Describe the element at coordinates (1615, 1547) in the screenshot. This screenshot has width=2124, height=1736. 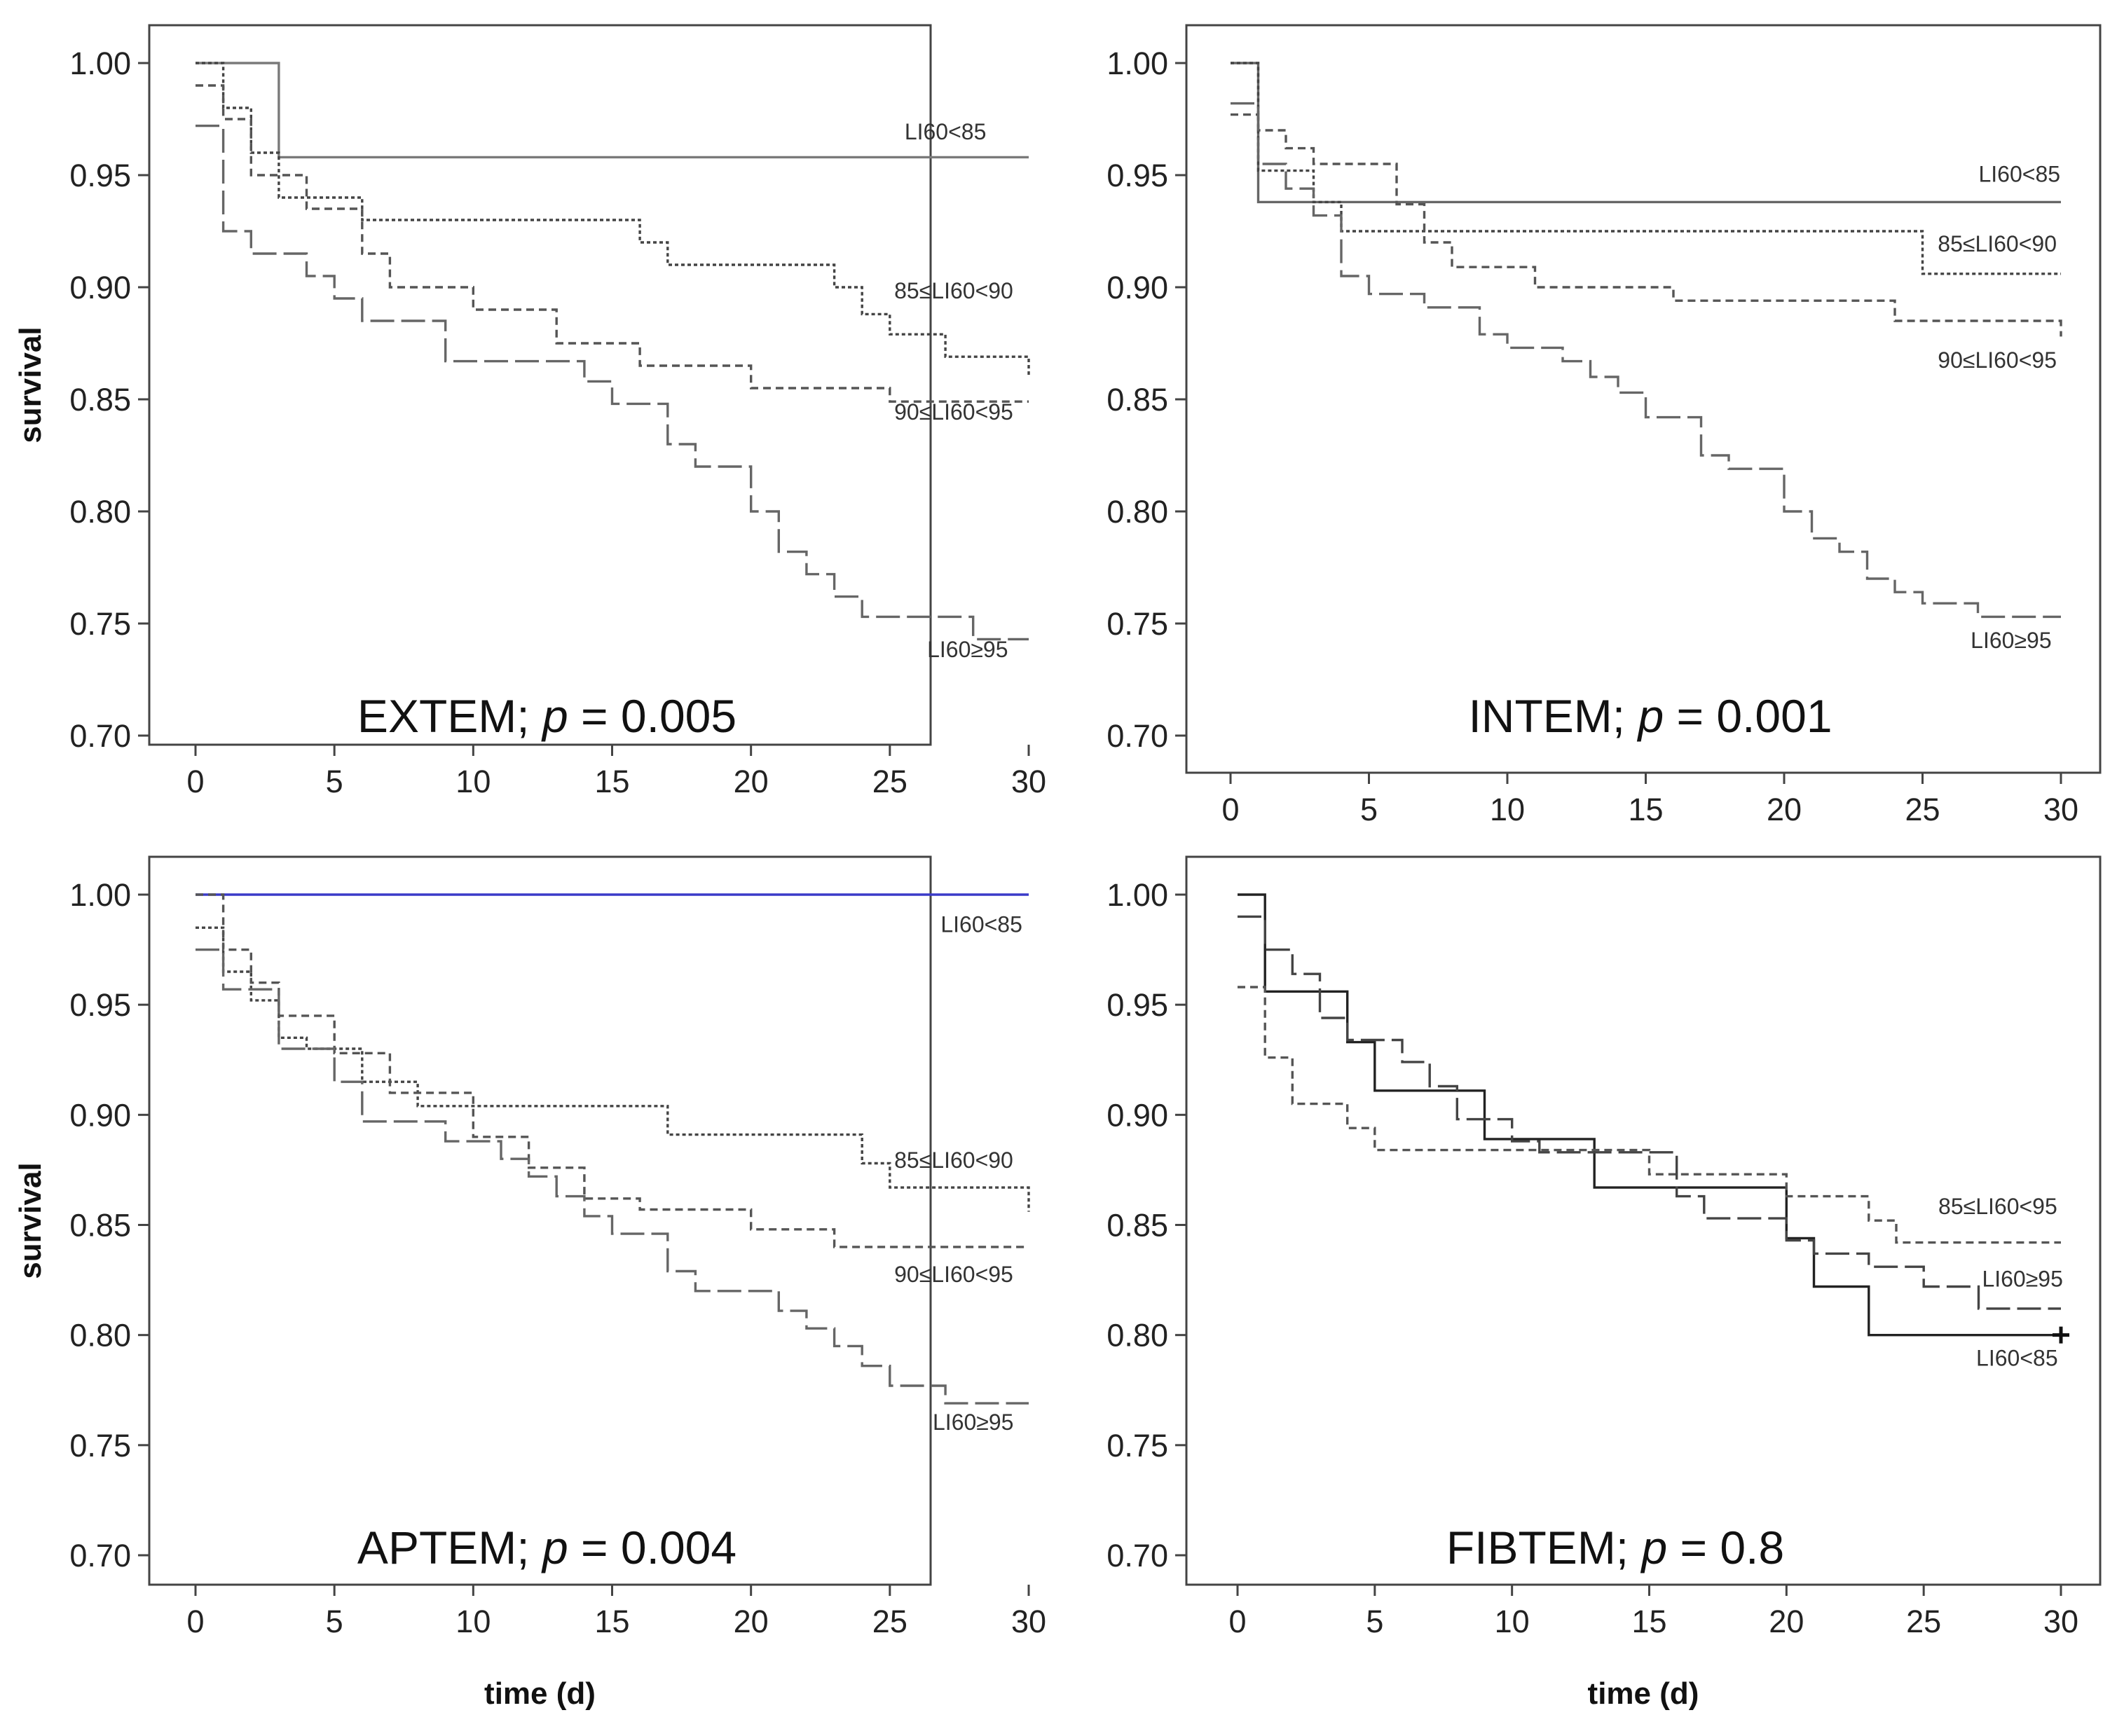
I see `panel-title: FIBTEM; p = 0.8` at that location.